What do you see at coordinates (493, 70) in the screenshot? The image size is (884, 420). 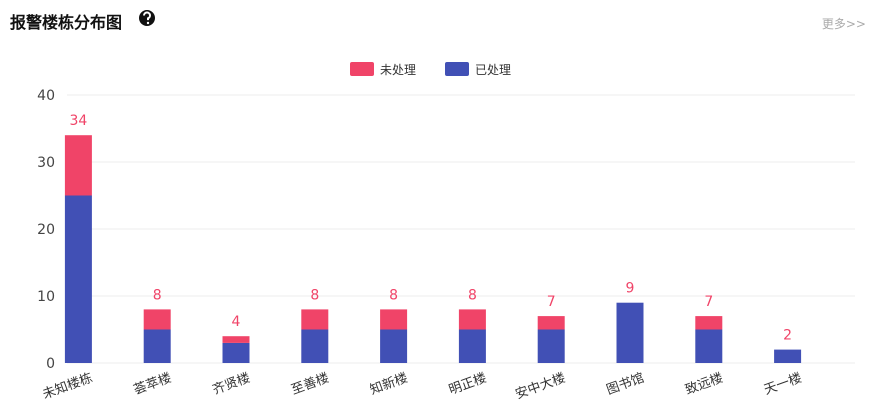 I see `legend-label: 已处理` at bounding box center [493, 70].